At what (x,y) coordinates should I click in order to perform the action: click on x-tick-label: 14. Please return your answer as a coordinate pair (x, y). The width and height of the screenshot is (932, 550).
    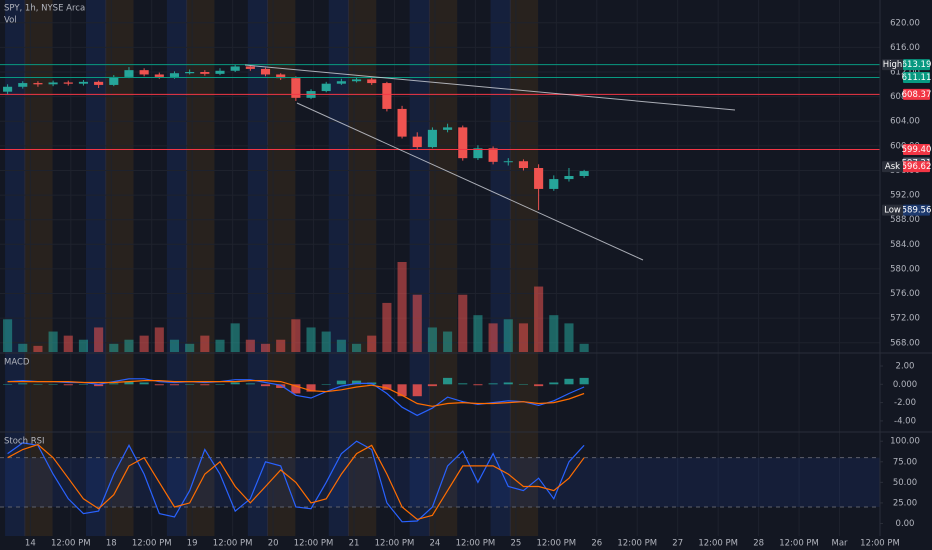
    Looking at the image, I should click on (30, 544).